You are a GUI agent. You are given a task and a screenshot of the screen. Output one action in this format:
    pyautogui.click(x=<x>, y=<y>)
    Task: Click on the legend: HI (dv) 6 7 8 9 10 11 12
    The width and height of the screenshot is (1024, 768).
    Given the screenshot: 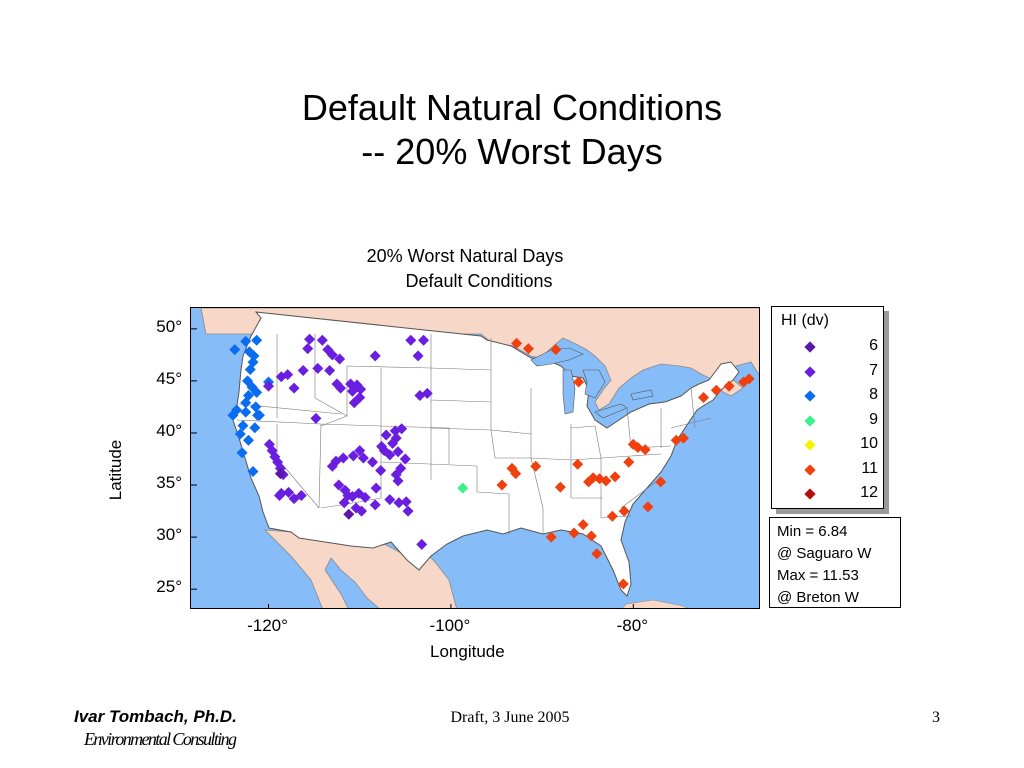 What is the action you would take?
    pyautogui.click(x=827, y=407)
    